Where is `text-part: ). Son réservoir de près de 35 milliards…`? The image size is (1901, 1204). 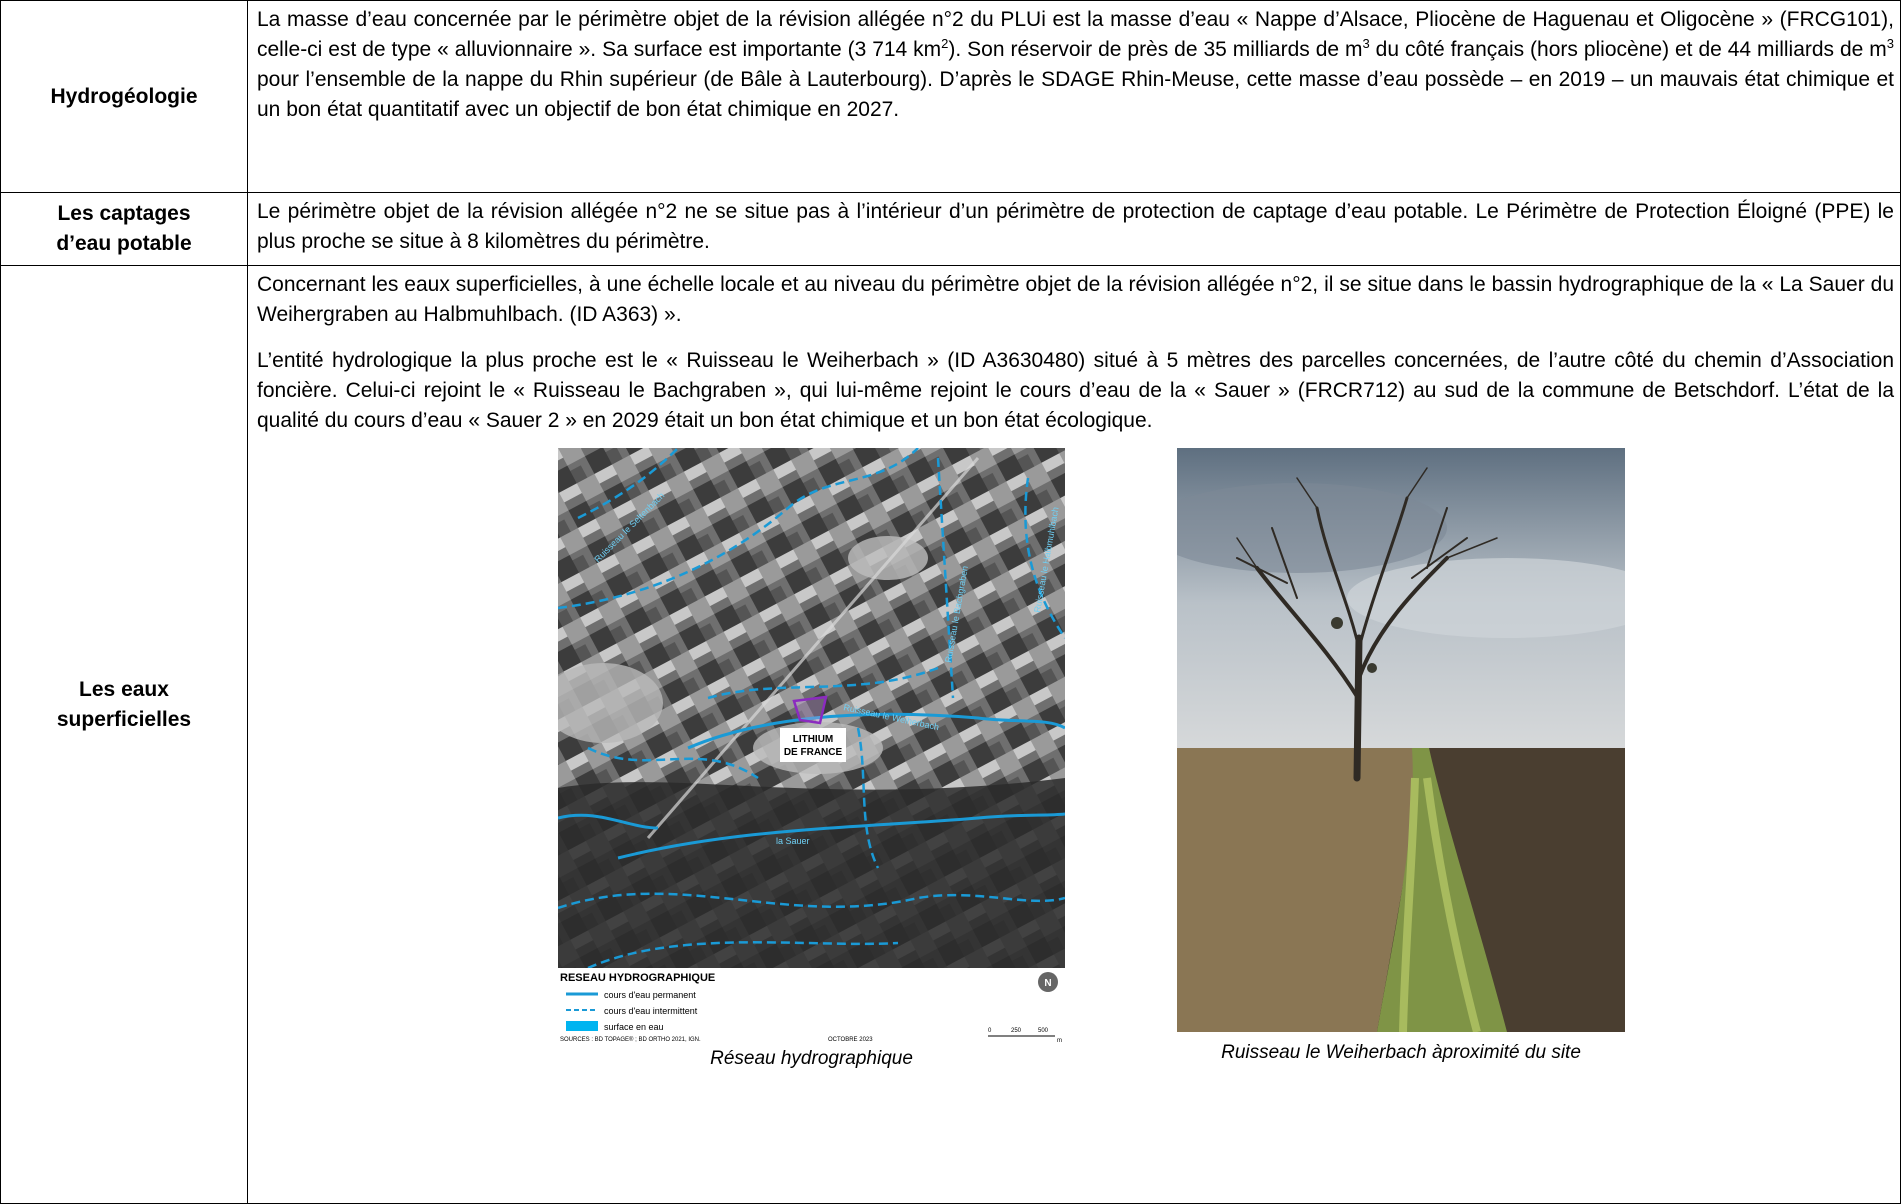 text-part: ). Son réservoir de près de 35 milliards… is located at coordinates (1155, 49).